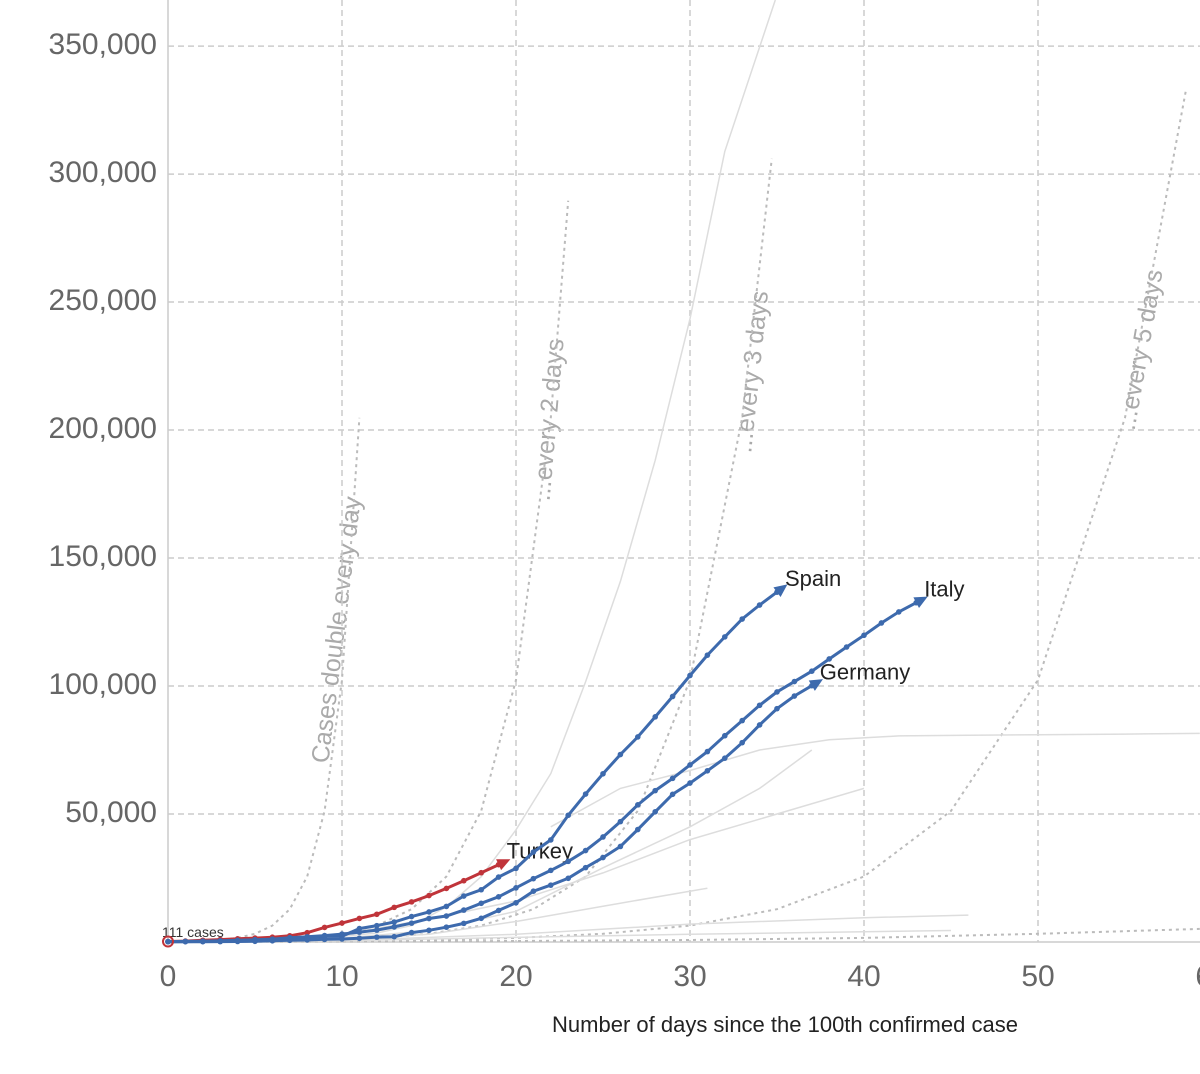 The height and width of the screenshot is (1074, 1200). Describe the element at coordinates (103, 684) in the screenshot. I see `y-tick-label: 100,000` at that location.